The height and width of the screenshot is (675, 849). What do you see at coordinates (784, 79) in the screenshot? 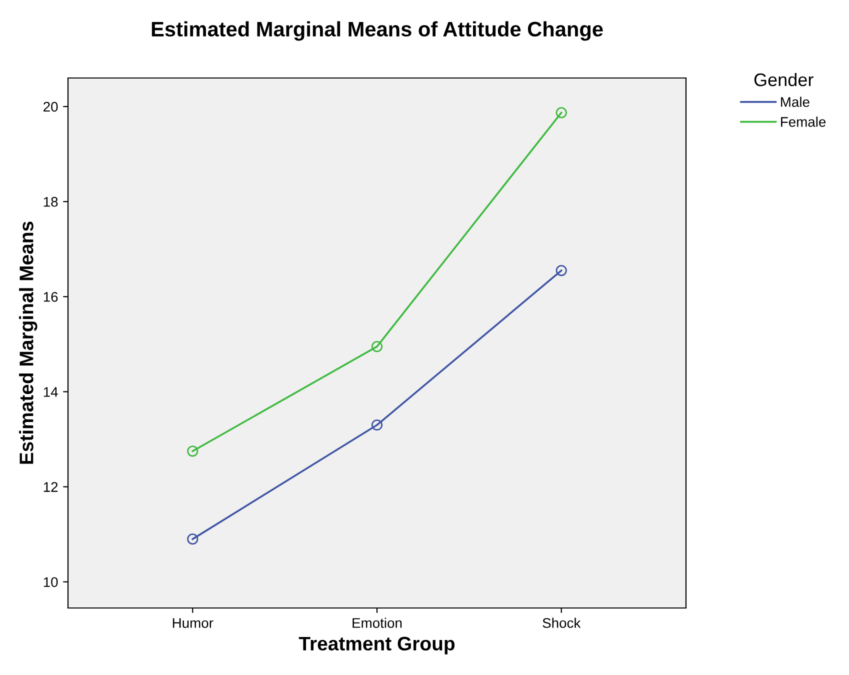
I see `legend-title: Gender` at bounding box center [784, 79].